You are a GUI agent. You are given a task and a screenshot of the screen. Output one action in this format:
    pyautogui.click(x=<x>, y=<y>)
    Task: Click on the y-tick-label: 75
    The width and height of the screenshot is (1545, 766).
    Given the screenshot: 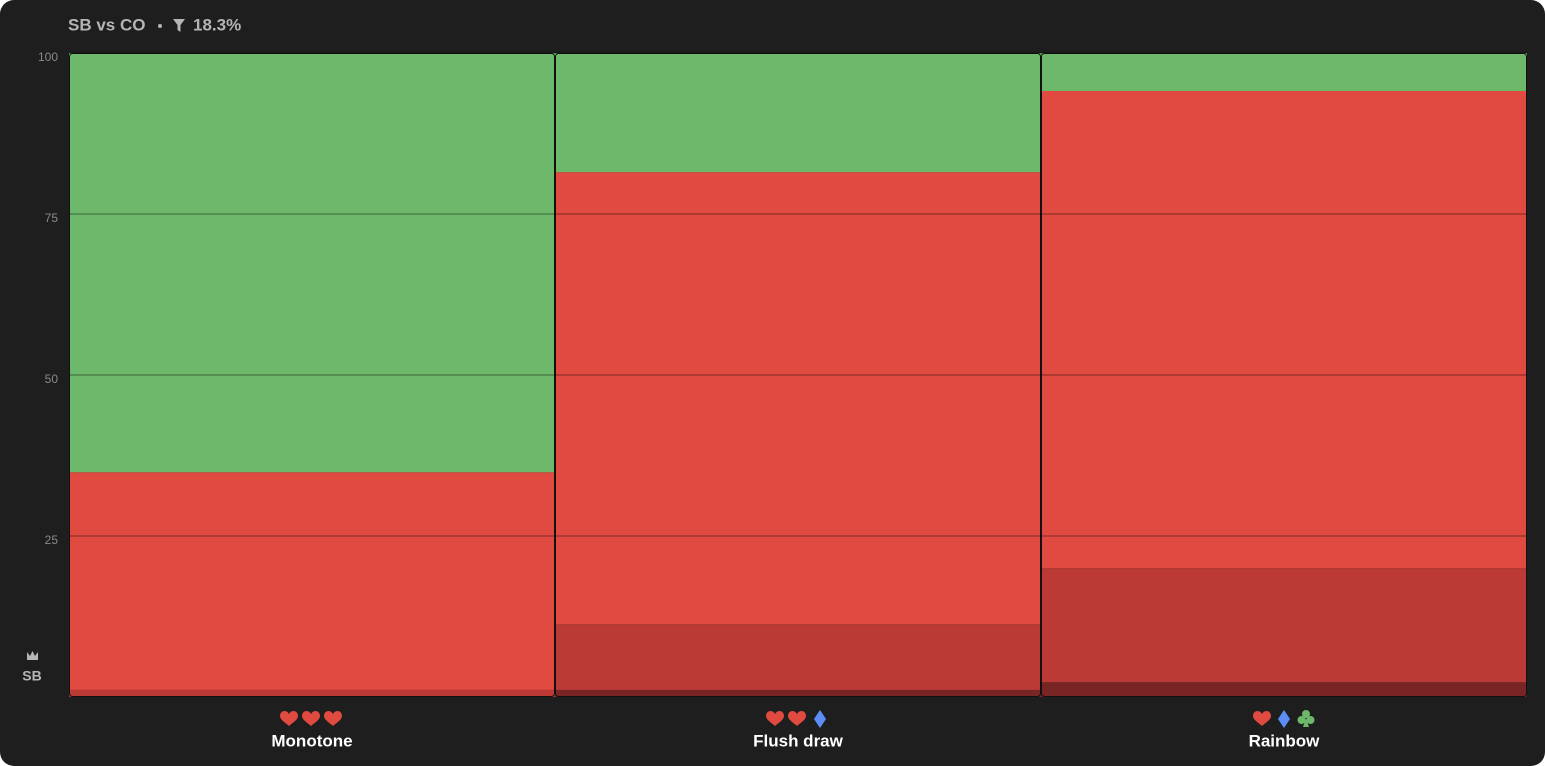 What is the action you would take?
    pyautogui.click(x=52, y=218)
    